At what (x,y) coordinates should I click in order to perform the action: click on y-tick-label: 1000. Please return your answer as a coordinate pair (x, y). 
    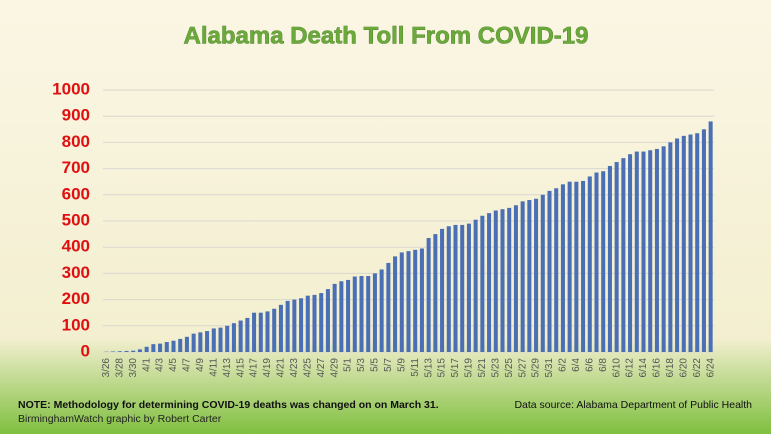
    Looking at the image, I should click on (71, 88).